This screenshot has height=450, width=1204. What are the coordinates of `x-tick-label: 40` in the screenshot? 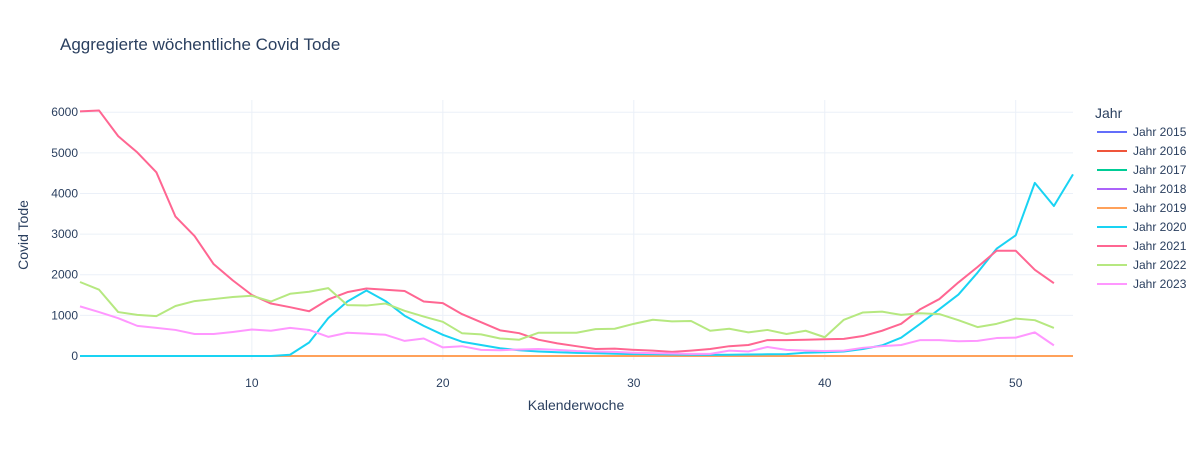 It's located at (825, 383).